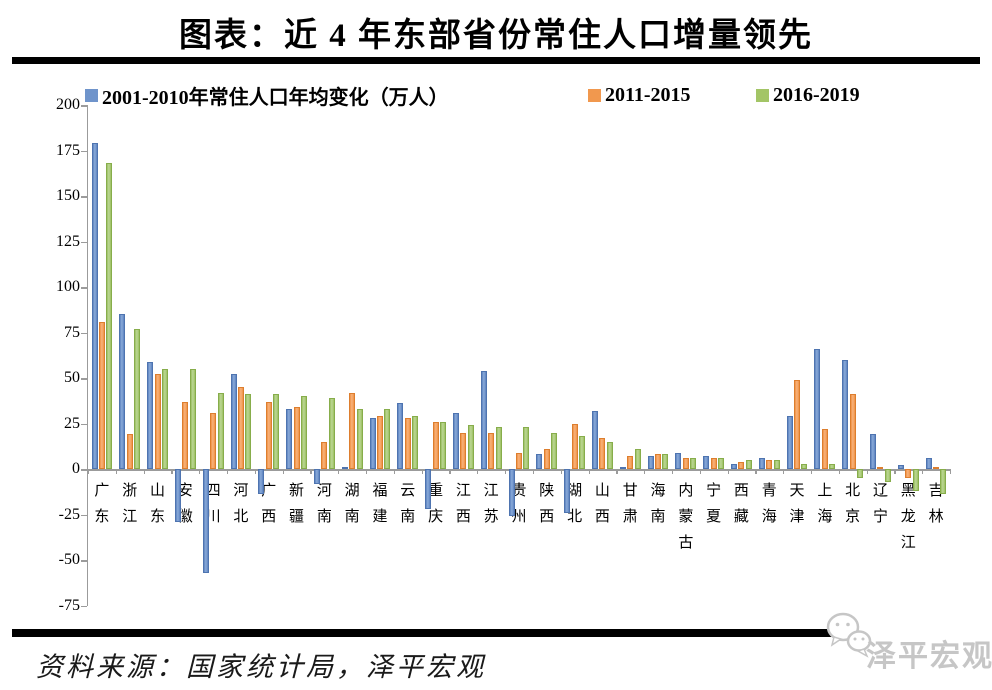 The image size is (992, 690). What do you see at coordinates (873, 451) in the screenshot?
I see `bar-辽宁-2001-2010年常住人口年均变化（万人）` at bounding box center [873, 451].